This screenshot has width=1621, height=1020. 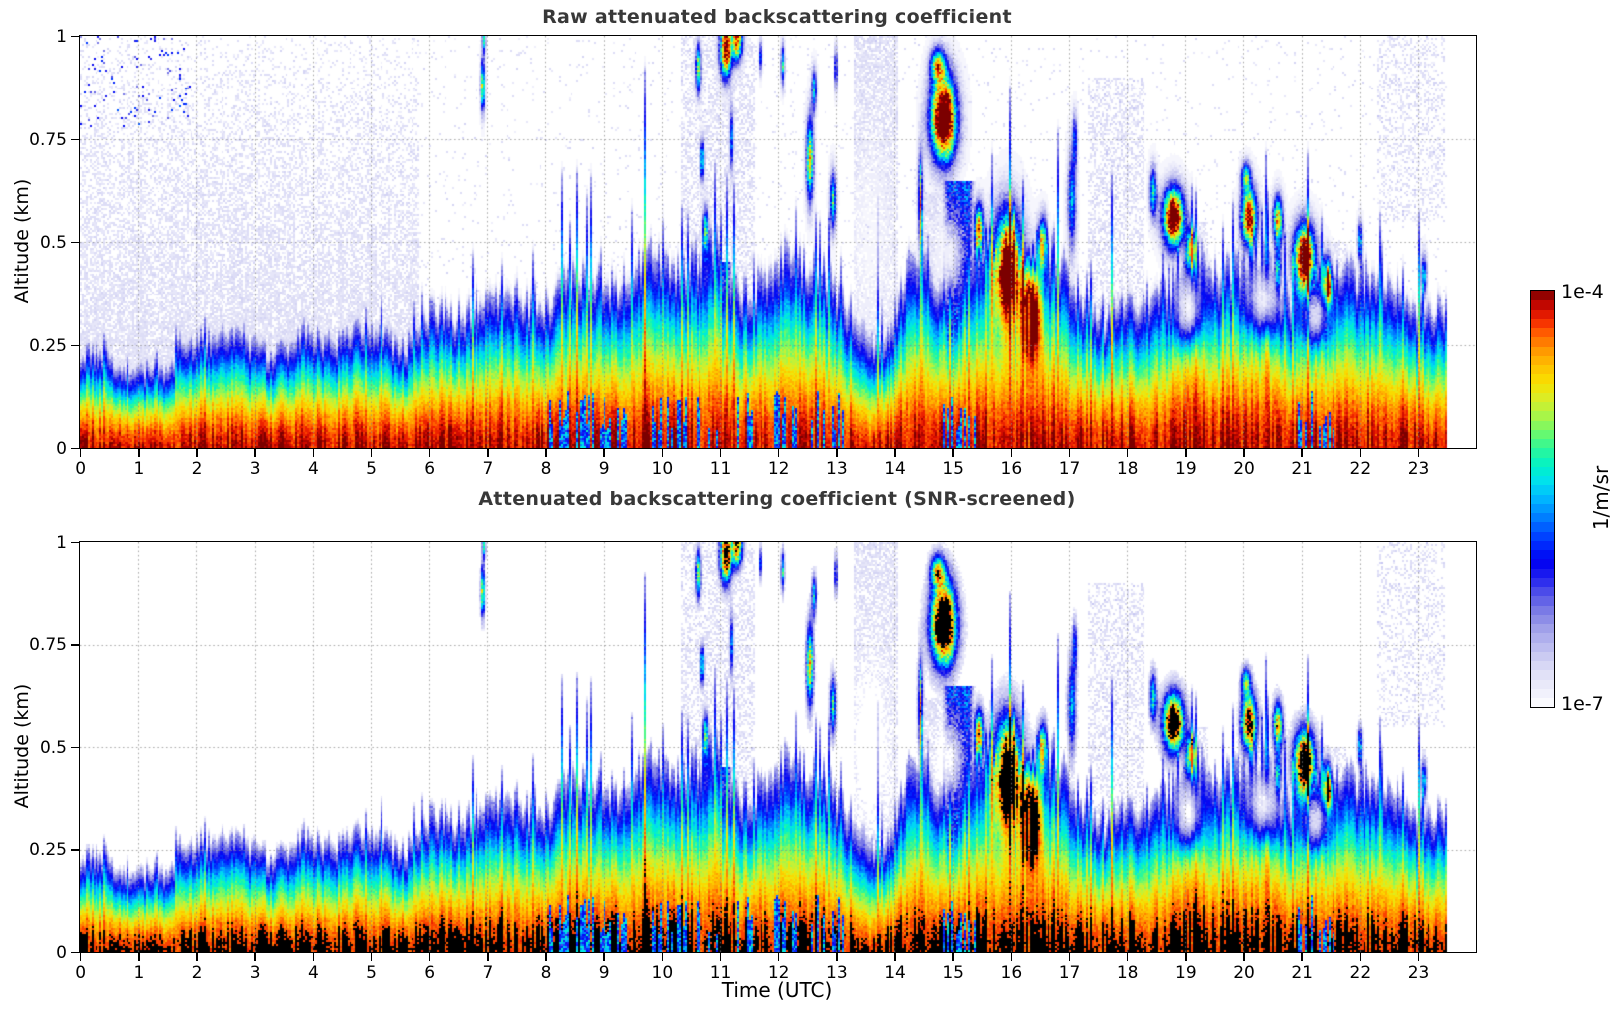 I want to click on x-tick-label: 2, so click(x=197, y=469).